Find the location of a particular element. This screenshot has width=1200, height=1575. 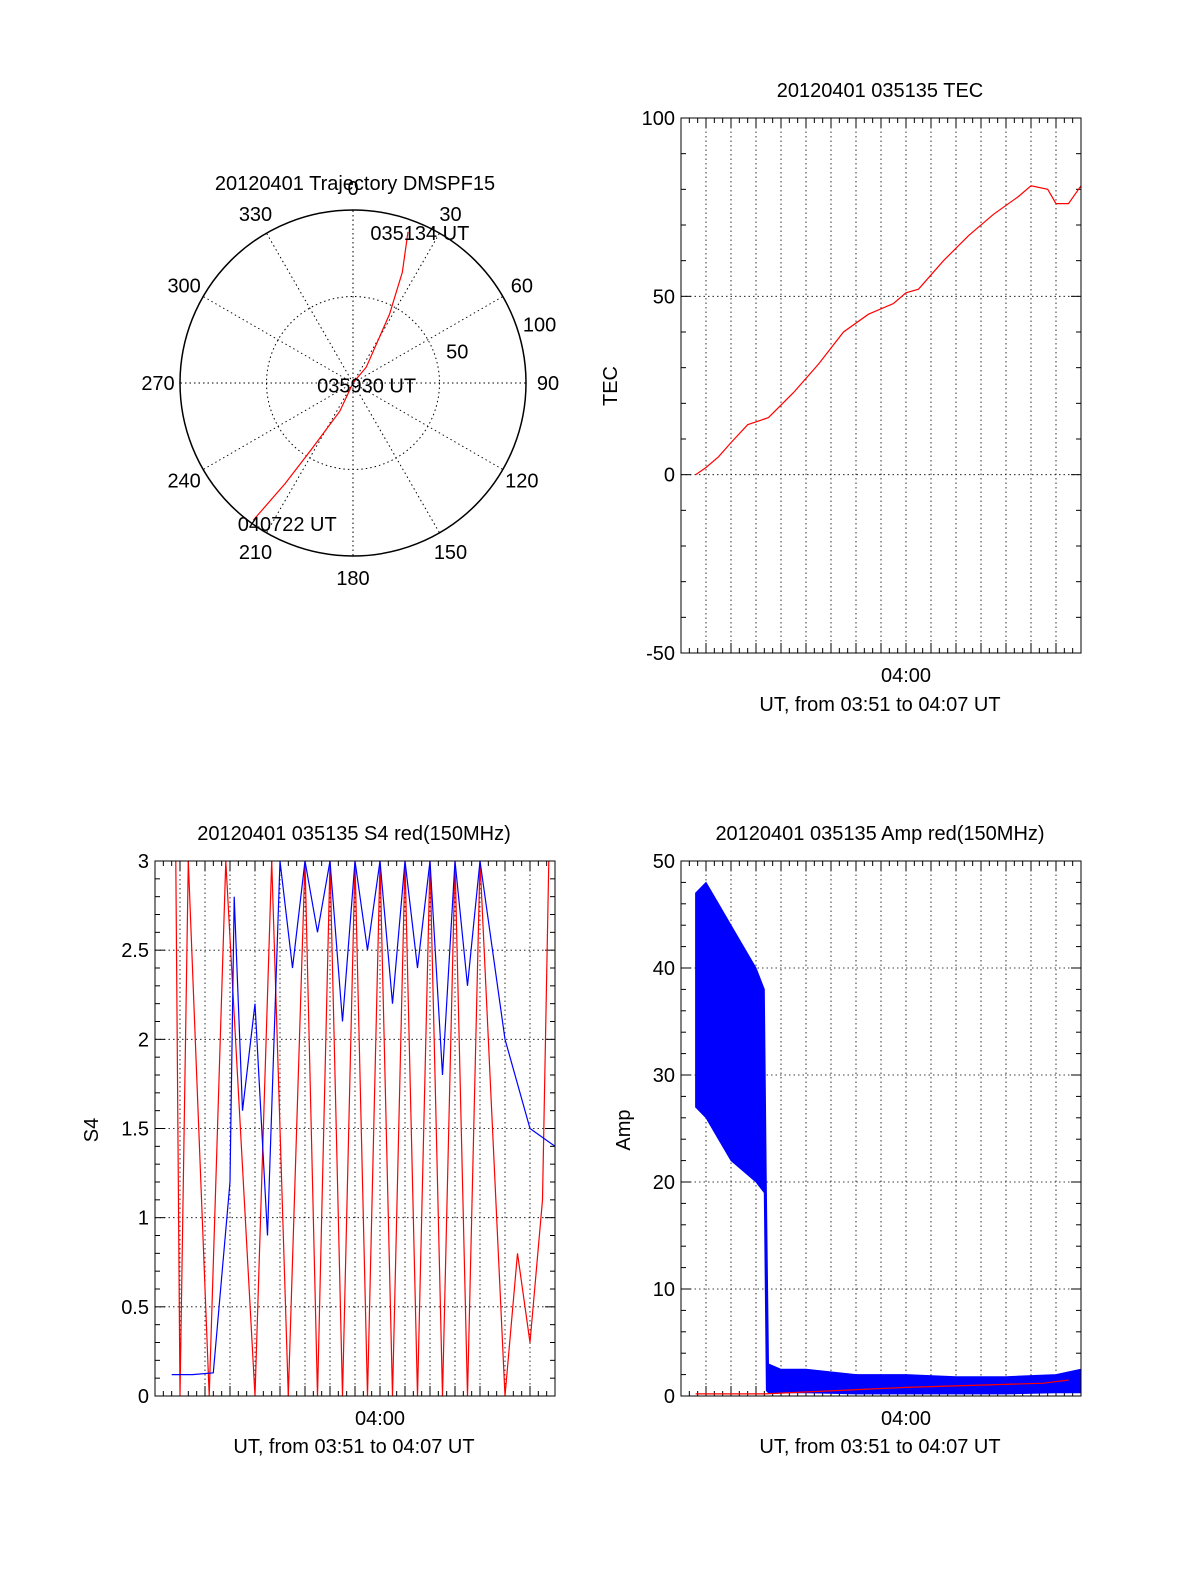

s4-ticks: 0 0.5 1 1.5 2 2.5 3 04:00 is located at coordinates (338, 1140).